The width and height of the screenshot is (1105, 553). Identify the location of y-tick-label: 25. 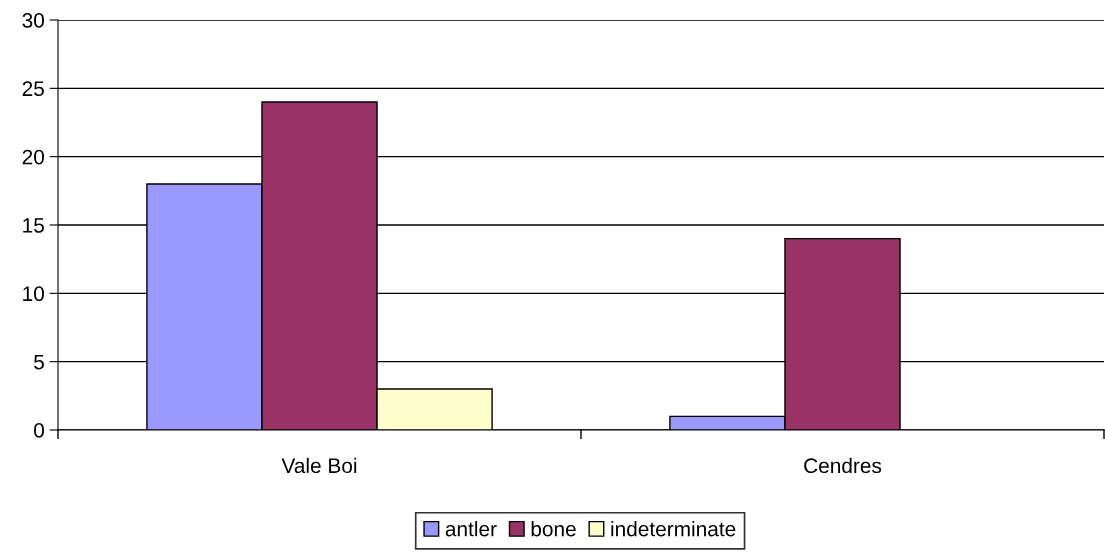
(33, 89).